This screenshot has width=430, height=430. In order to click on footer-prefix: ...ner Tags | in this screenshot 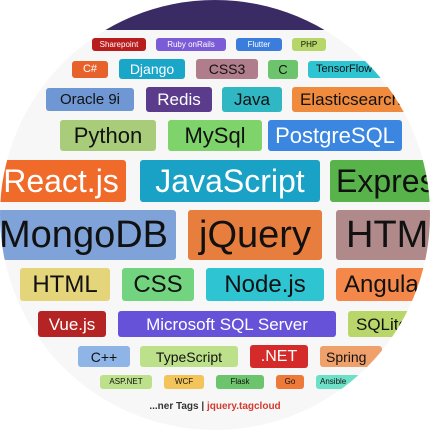, I will do `click(178, 406)`.